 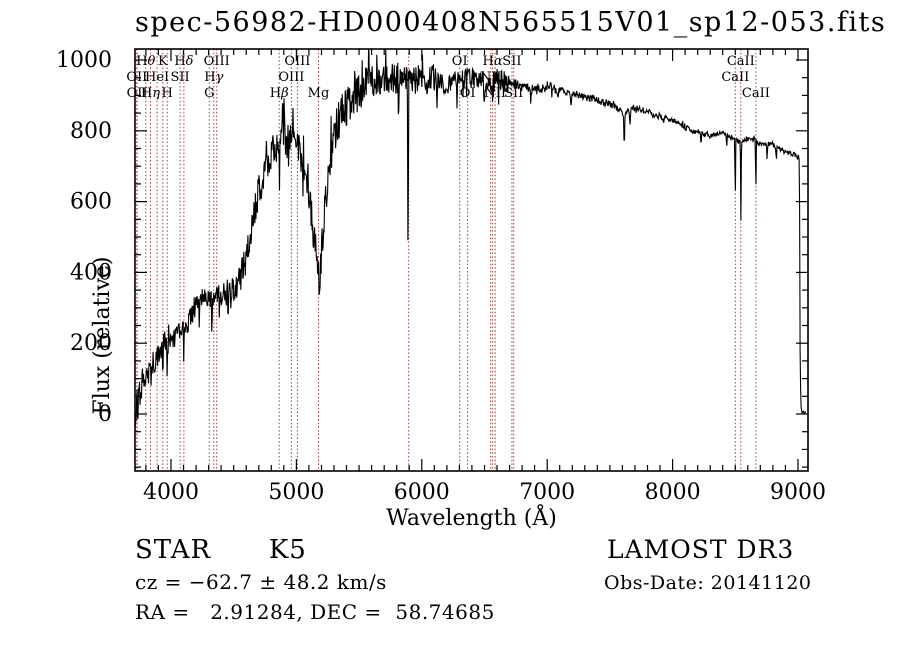 What do you see at coordinates (171, 492) in the screenshot?
I see `x-tick-label: 4000` at bounding box center [171, 492].